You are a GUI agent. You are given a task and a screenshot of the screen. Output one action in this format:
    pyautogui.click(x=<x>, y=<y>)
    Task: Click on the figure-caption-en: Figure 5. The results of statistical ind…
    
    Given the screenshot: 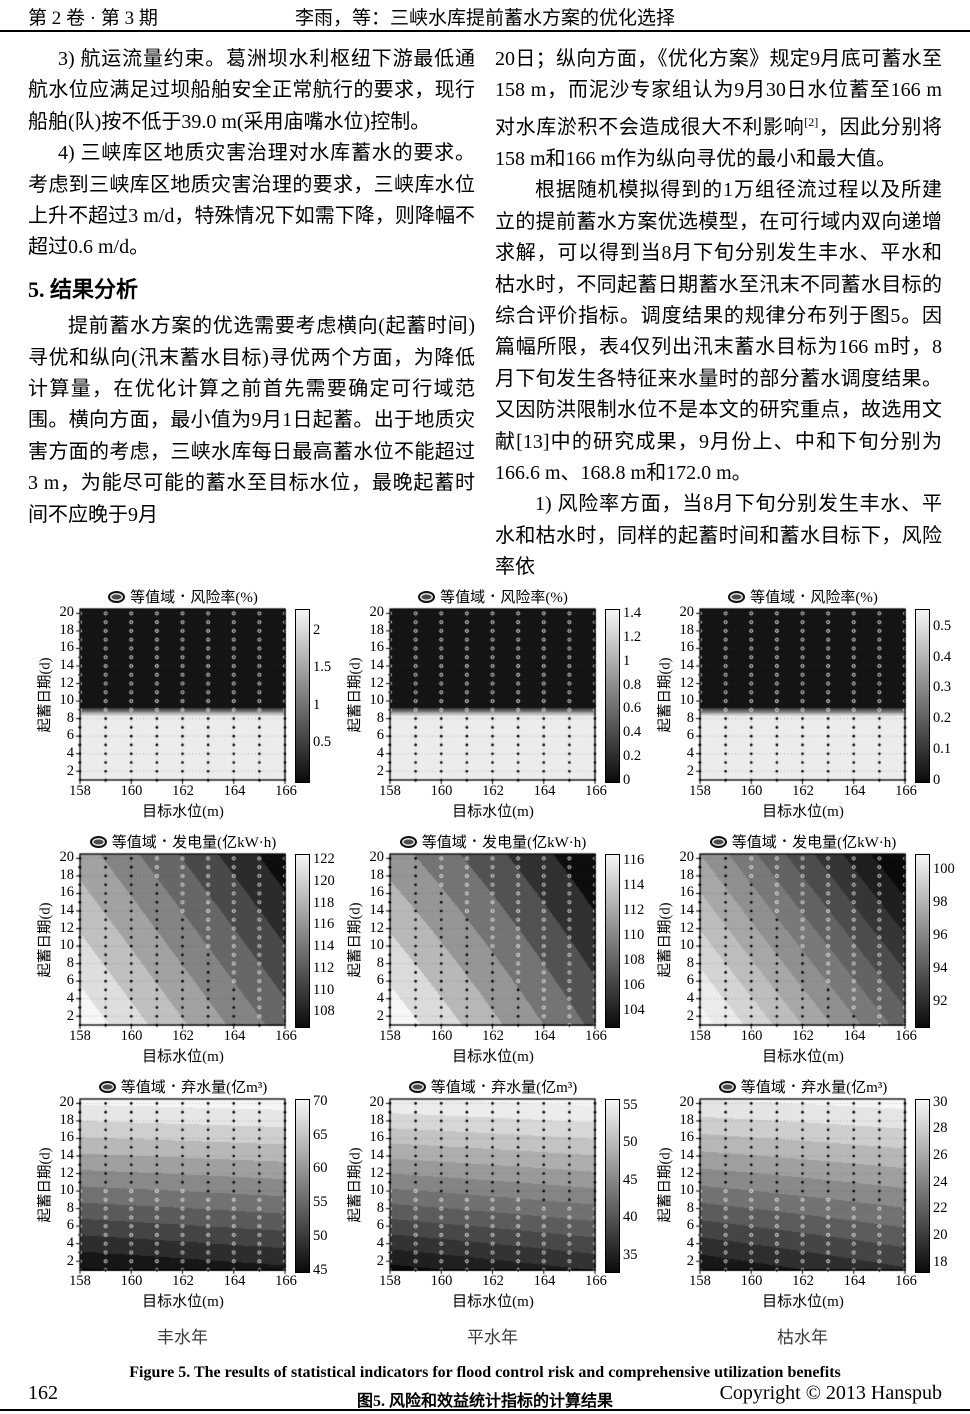 What is the action you would take?
    pyautogui.click(x=485, y=1372)
    